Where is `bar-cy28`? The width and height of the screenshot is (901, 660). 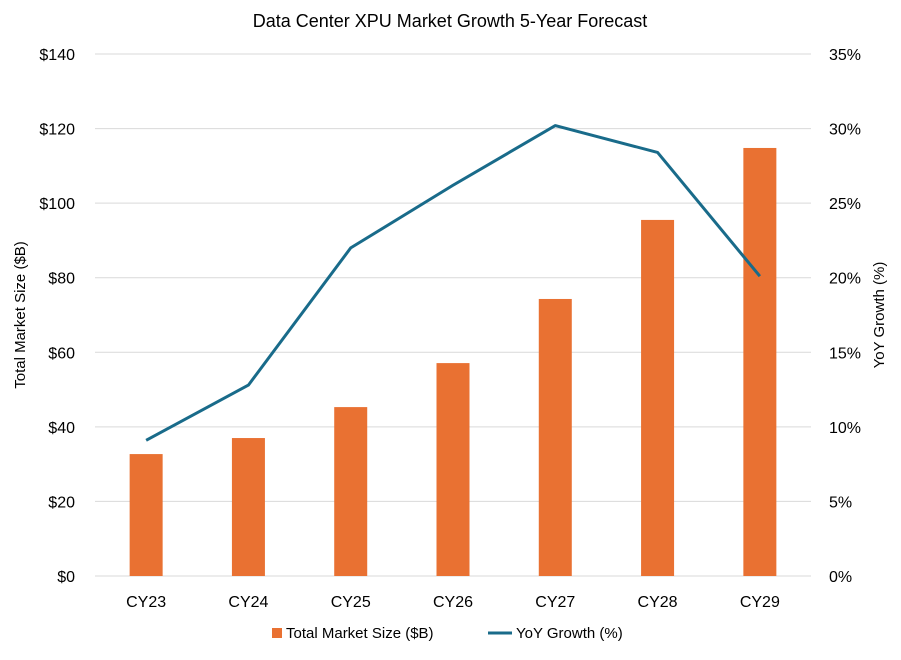
bar-cy28 is located at coordinates (657, 398).